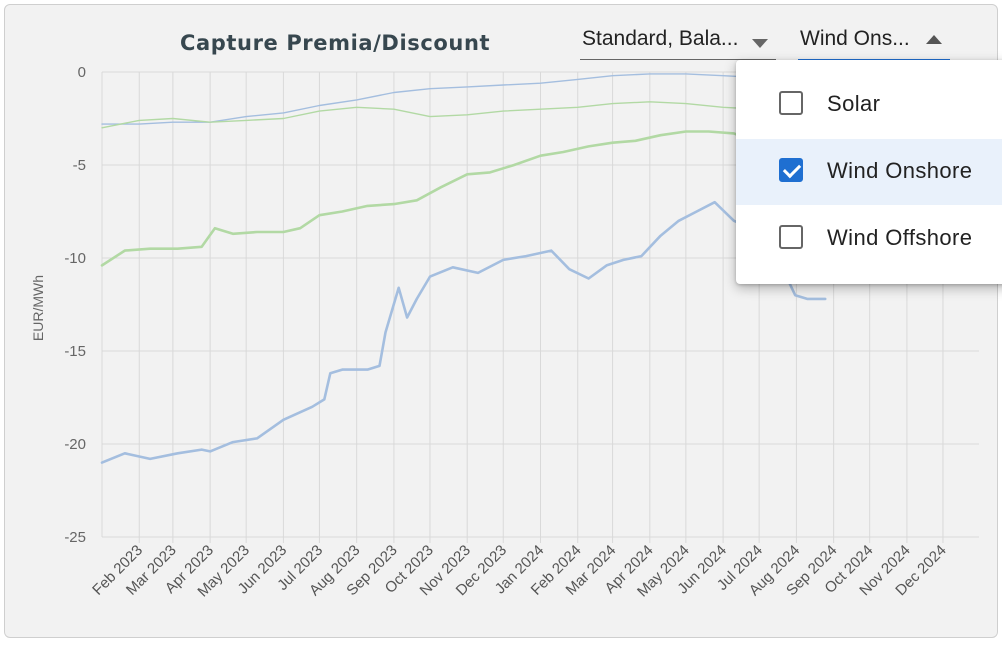 This screenshot has height=646, width=1002. Describe the element at coordinates (900, 237) in the screenshot. I see `menu-item-label: Wind Offshore` at that location.